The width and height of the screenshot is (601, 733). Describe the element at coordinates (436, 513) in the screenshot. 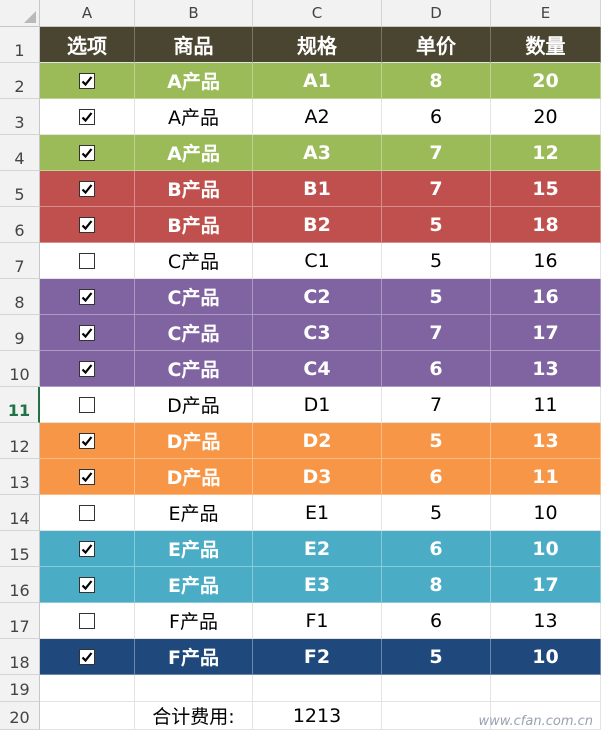

I see `cell-d14: 5` at that location.